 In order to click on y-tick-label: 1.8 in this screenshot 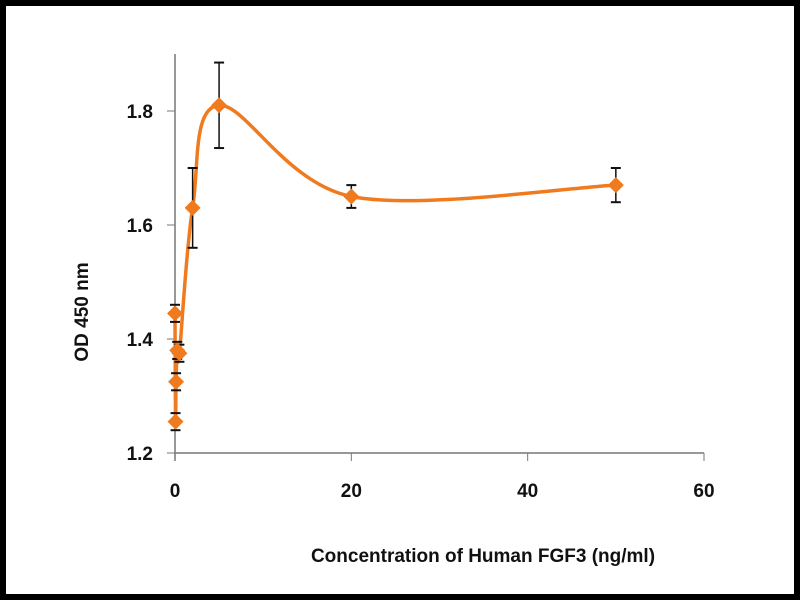, I will do `click(140, 112)`.